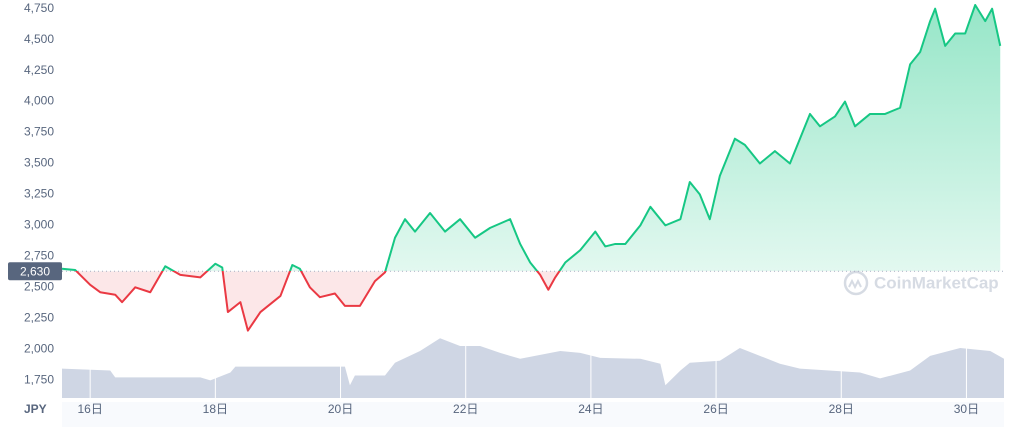  What do you see at coordinates (39, 286) in the screenshot?
I see `y-tick-label: 2,500` at bounding box center [39, 286].